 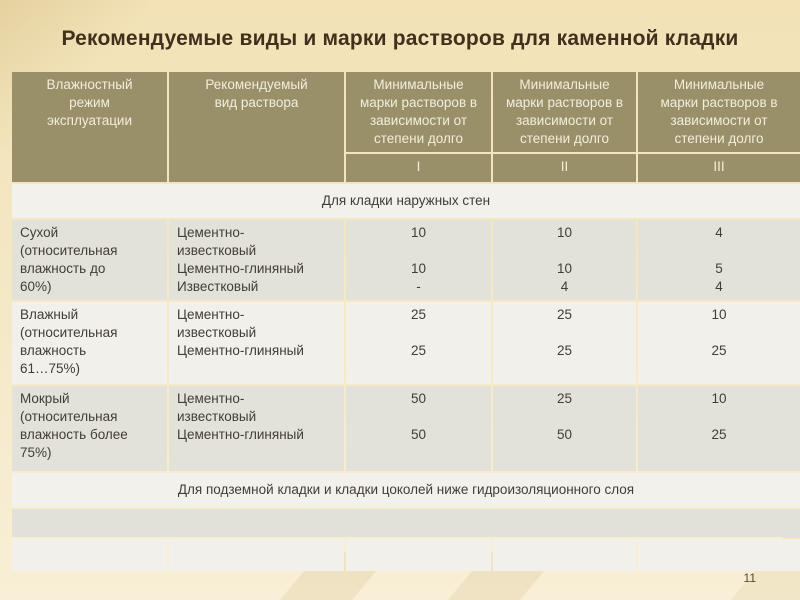 I want to click on header-humidity-regime: Влажностный режим эксплуатации, so click(x=89, y=127).